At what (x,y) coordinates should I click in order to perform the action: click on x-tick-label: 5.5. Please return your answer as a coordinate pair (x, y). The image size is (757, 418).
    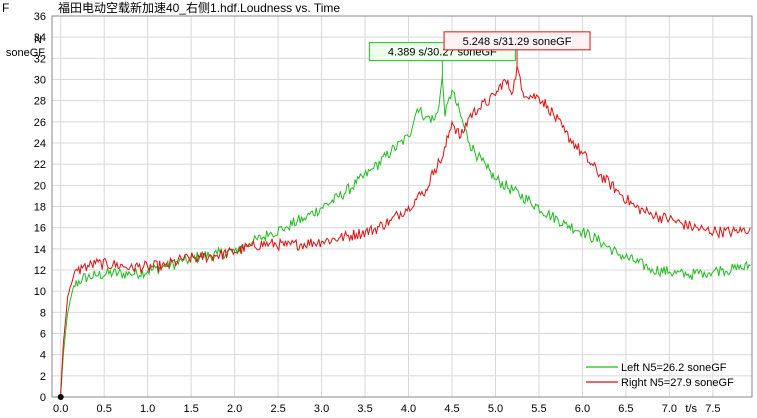
    Looking at the image, I should click on (538, 409).